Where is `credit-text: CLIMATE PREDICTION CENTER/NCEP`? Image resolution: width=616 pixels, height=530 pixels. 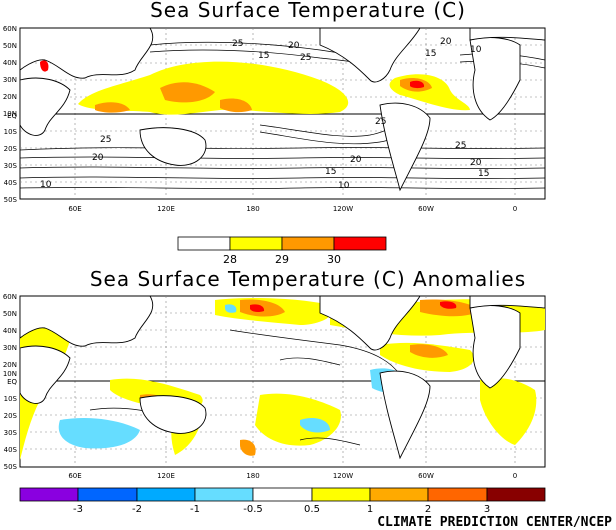
credit-text: CLIMATE PREDICTION CENTER/NCEP is located at coordinates (494, 522).